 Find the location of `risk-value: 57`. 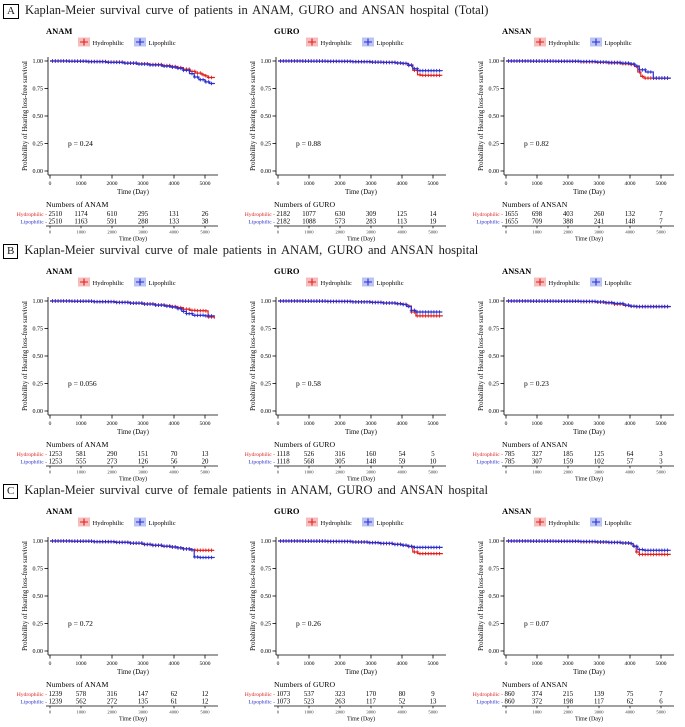

risk-value: 57 is located at coordinates (630, 462).